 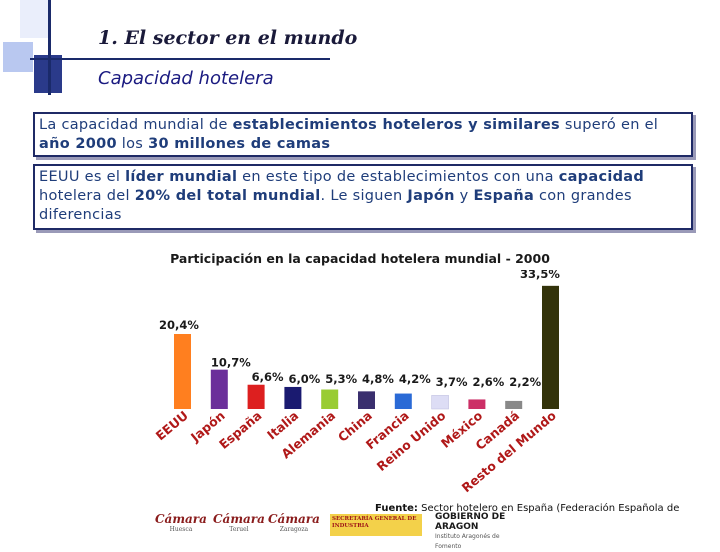 I want to click on value-label-china: 4,8%, so click(x=378, y=379).